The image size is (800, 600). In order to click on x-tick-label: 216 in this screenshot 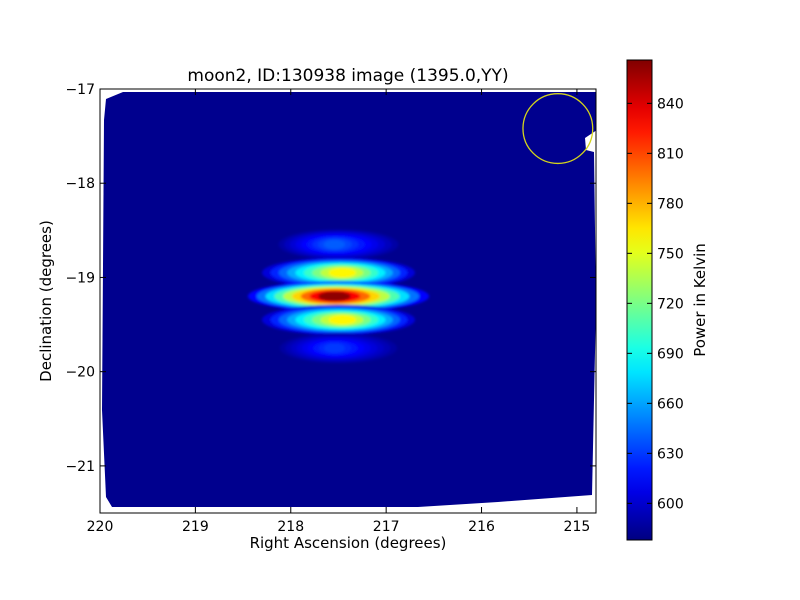, I will do `click(481, 527)`.